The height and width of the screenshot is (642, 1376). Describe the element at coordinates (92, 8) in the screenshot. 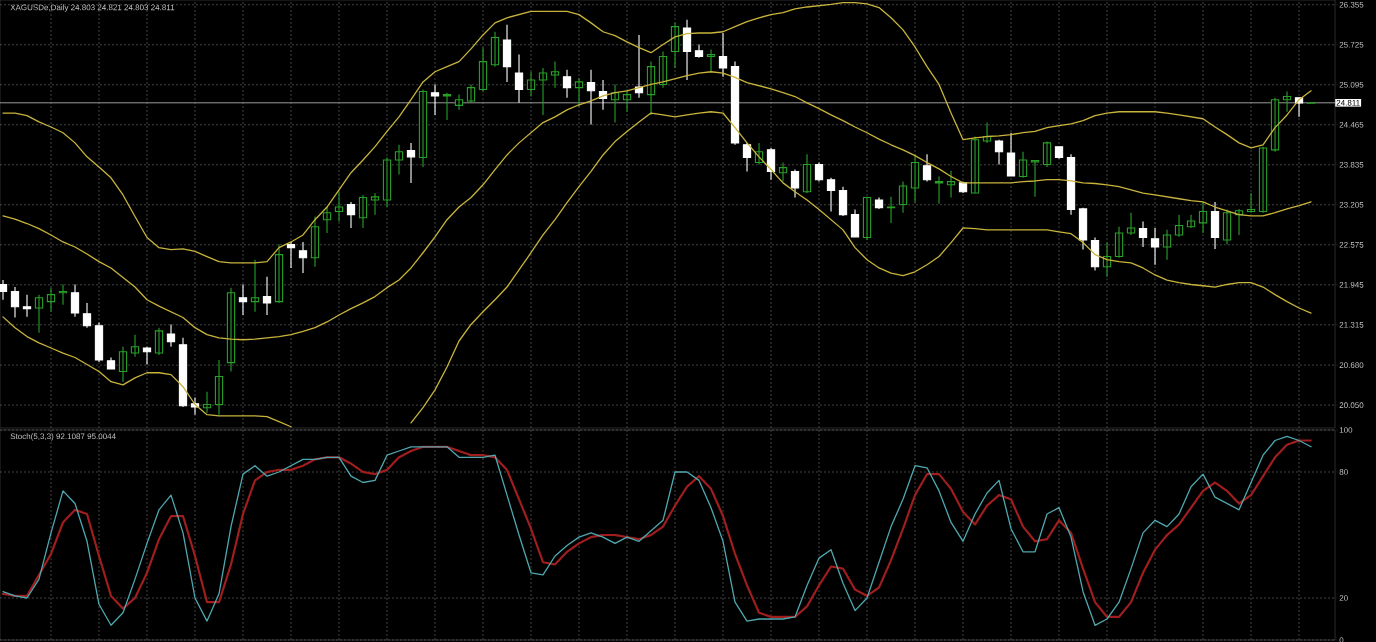

I see `text: XAGUSDe,Daily 24.803 24.821 24.803 24.811` at that location.